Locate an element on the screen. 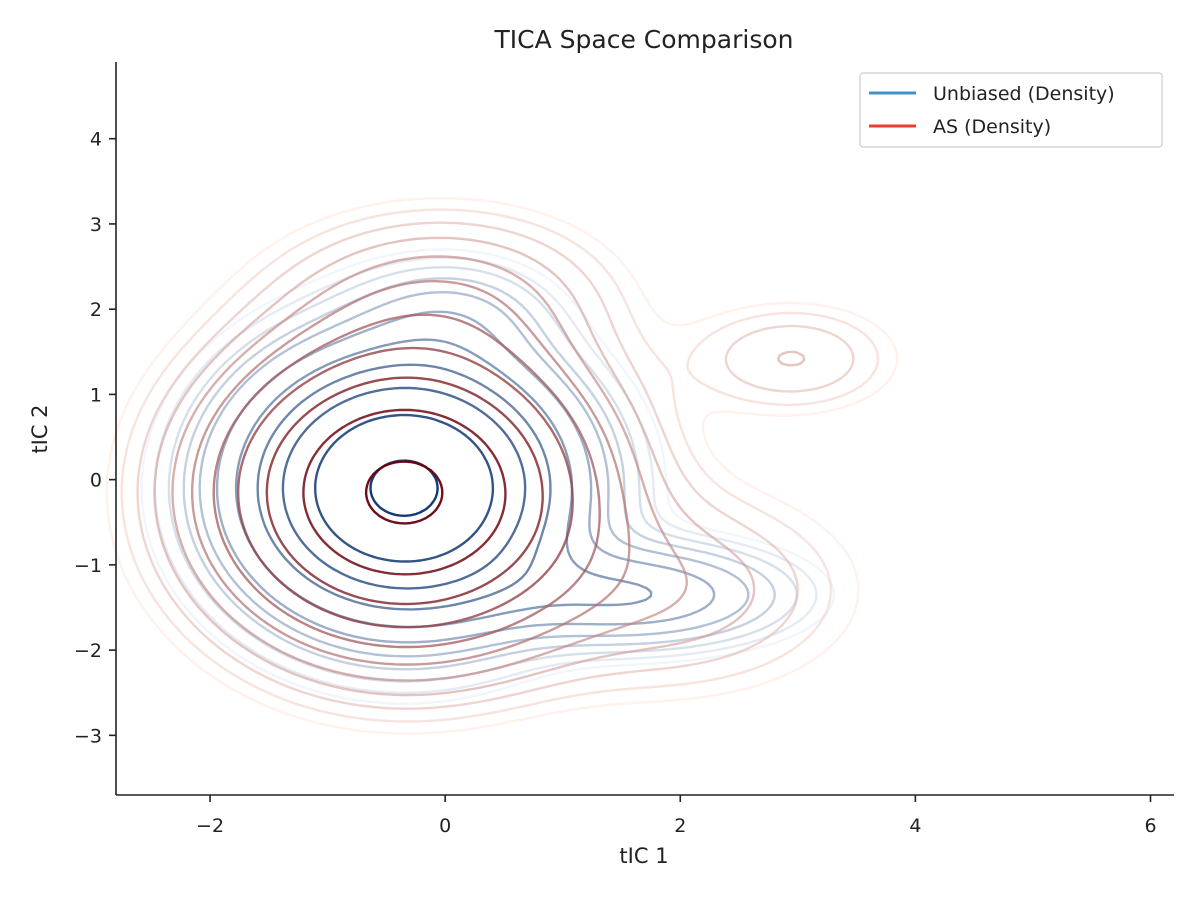 The image size is (1200, 901). x-axis-label: tIC 1 is located at coordinates (643, 856).